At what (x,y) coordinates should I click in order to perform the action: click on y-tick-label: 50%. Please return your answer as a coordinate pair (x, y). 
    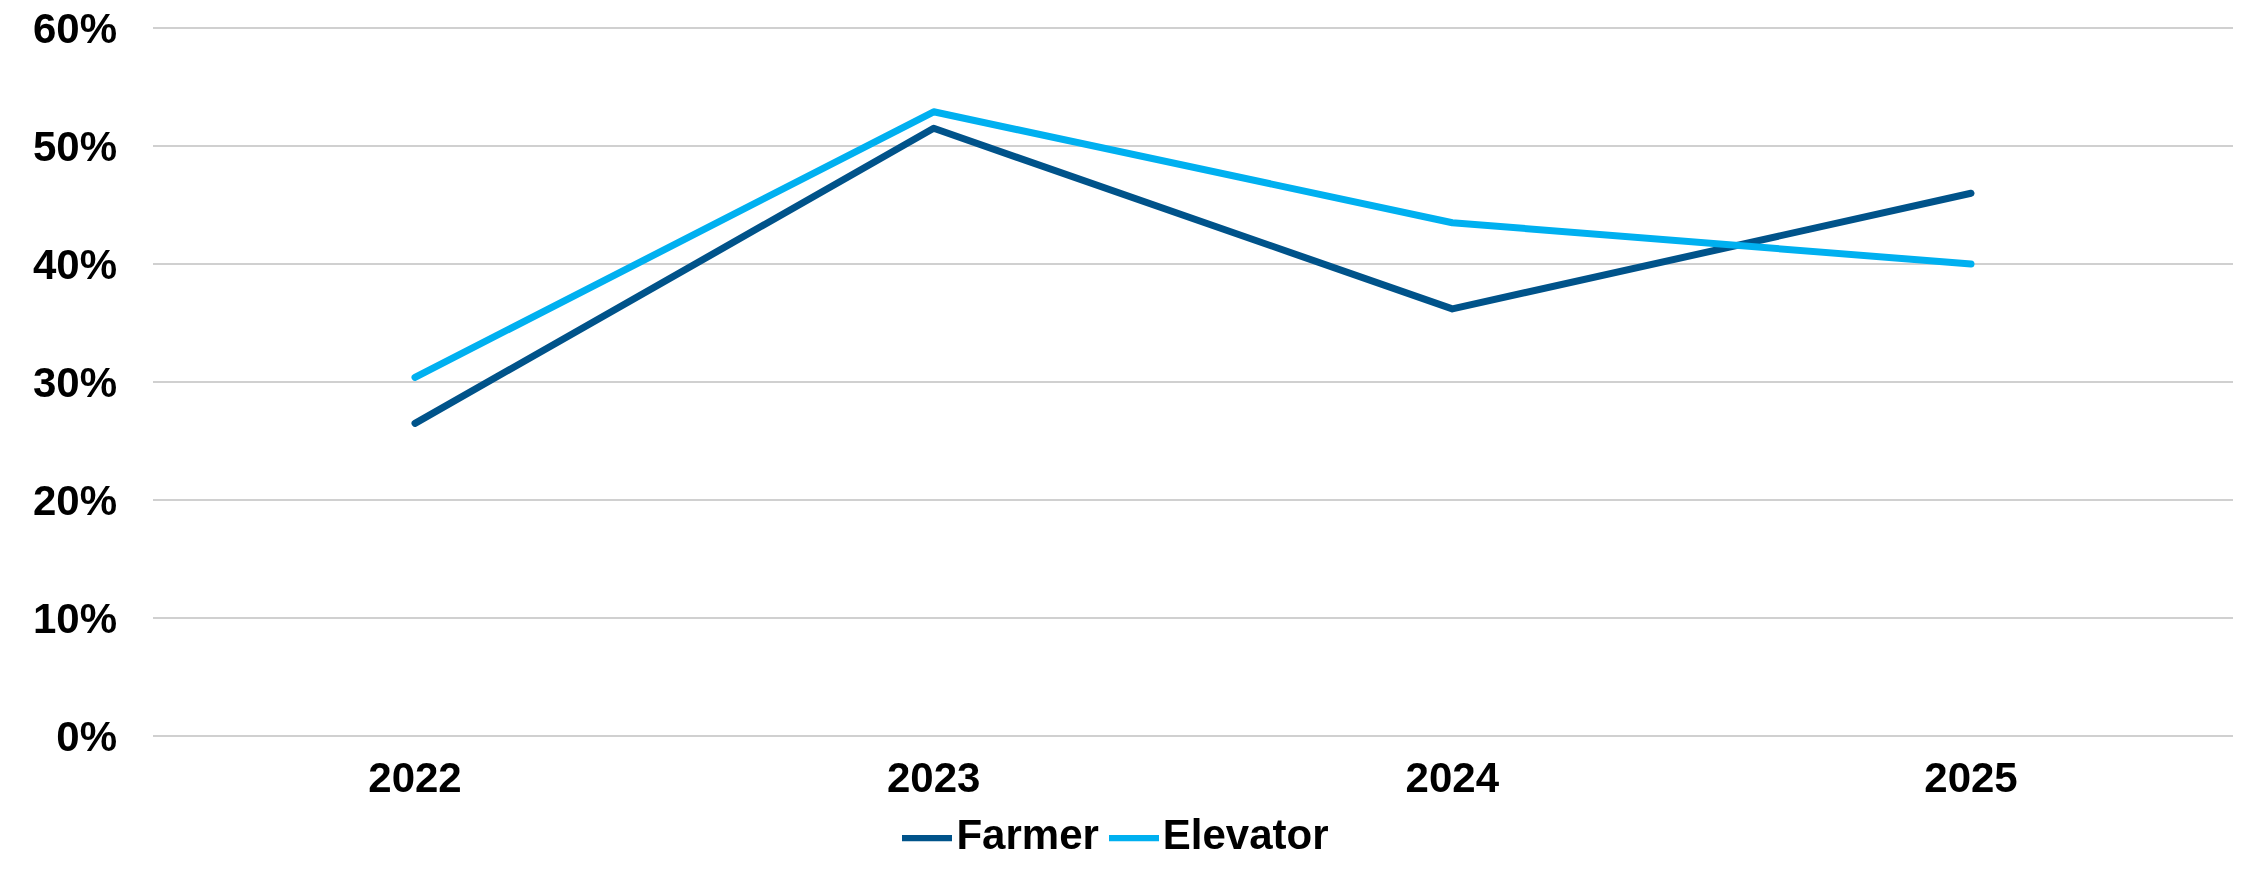
    Looking at the image, I should click on (74, 146).